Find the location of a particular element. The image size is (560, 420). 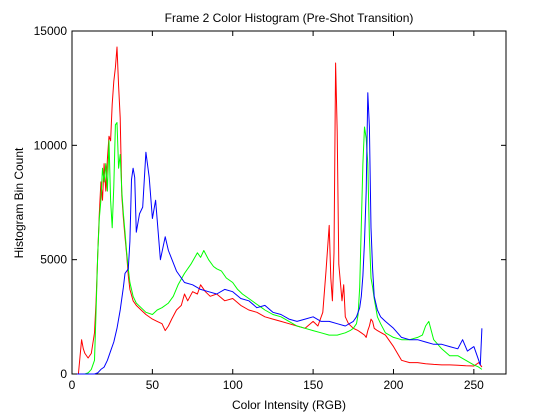

x-tick-label: 250 is located at coordinates (474, 385).